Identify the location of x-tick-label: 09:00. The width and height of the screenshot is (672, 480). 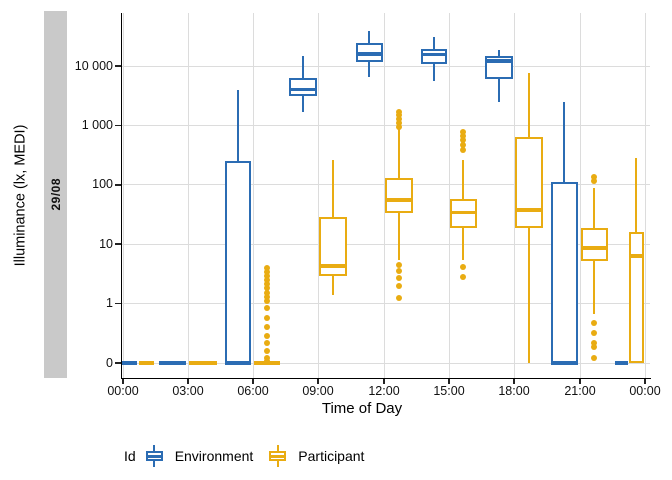
(318, 391).